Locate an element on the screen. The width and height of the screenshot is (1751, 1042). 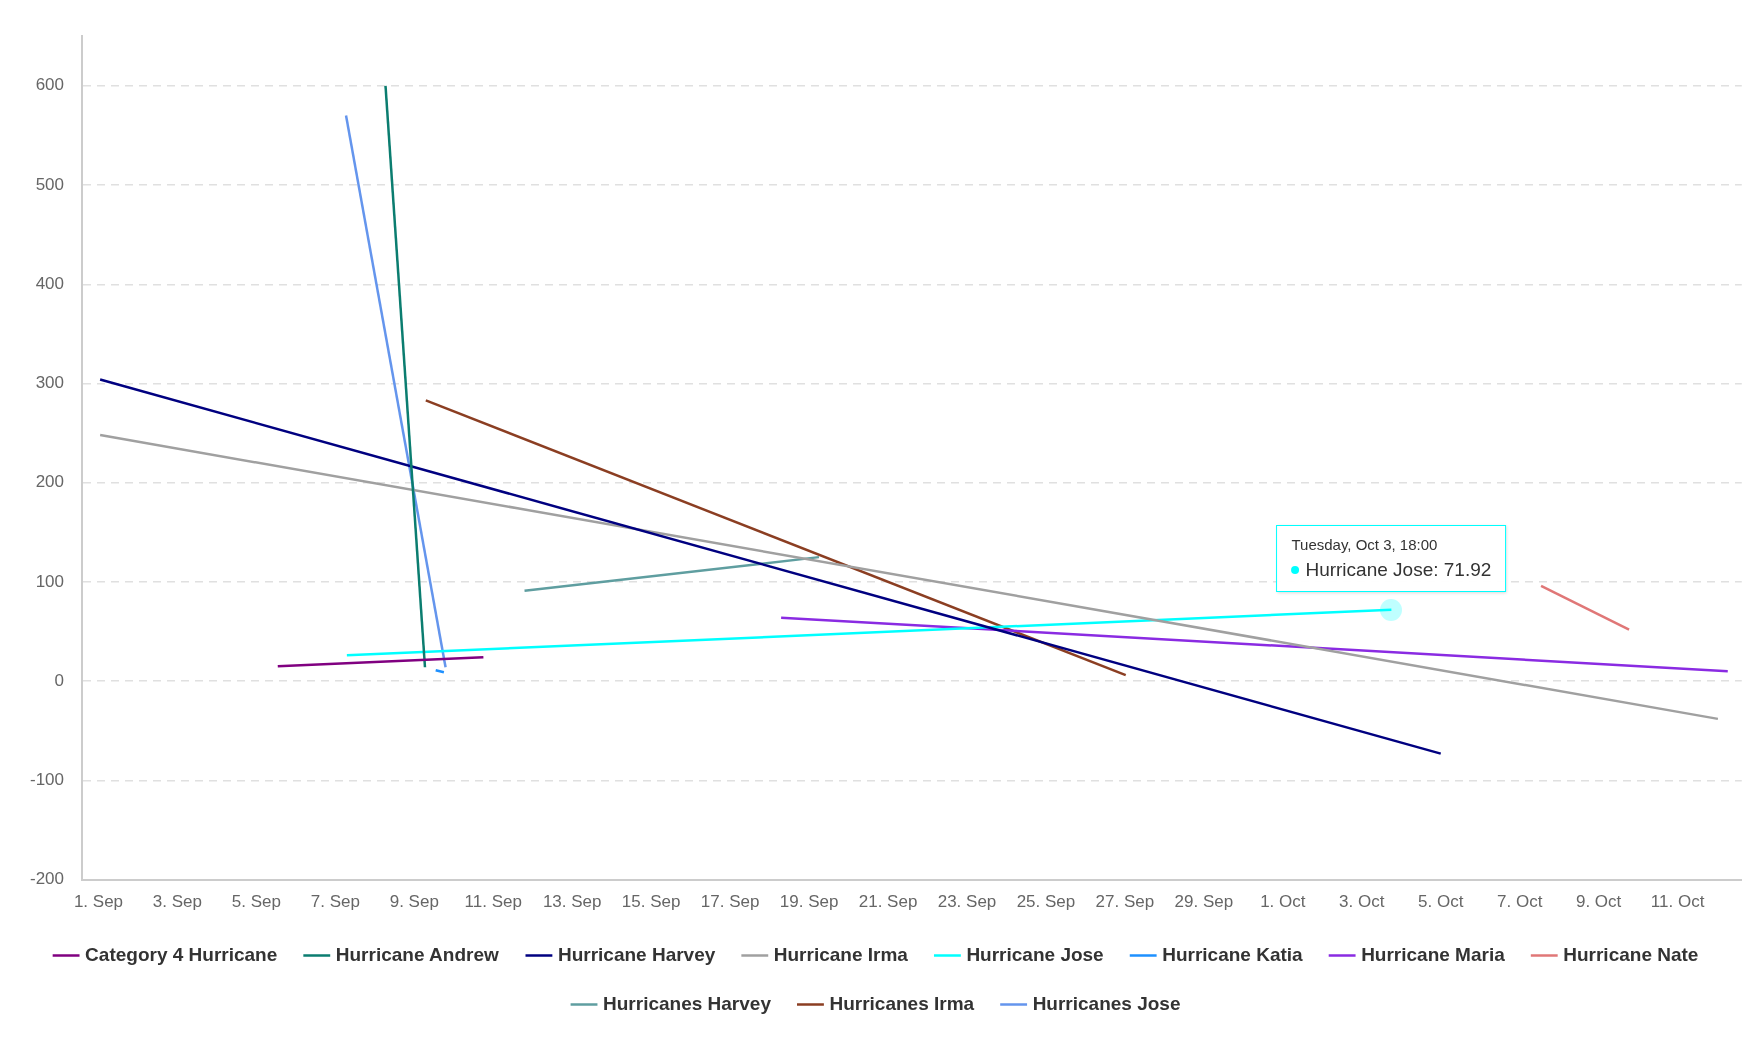
x-tick-label: 5. Sep is located at coordinates (256, 902).